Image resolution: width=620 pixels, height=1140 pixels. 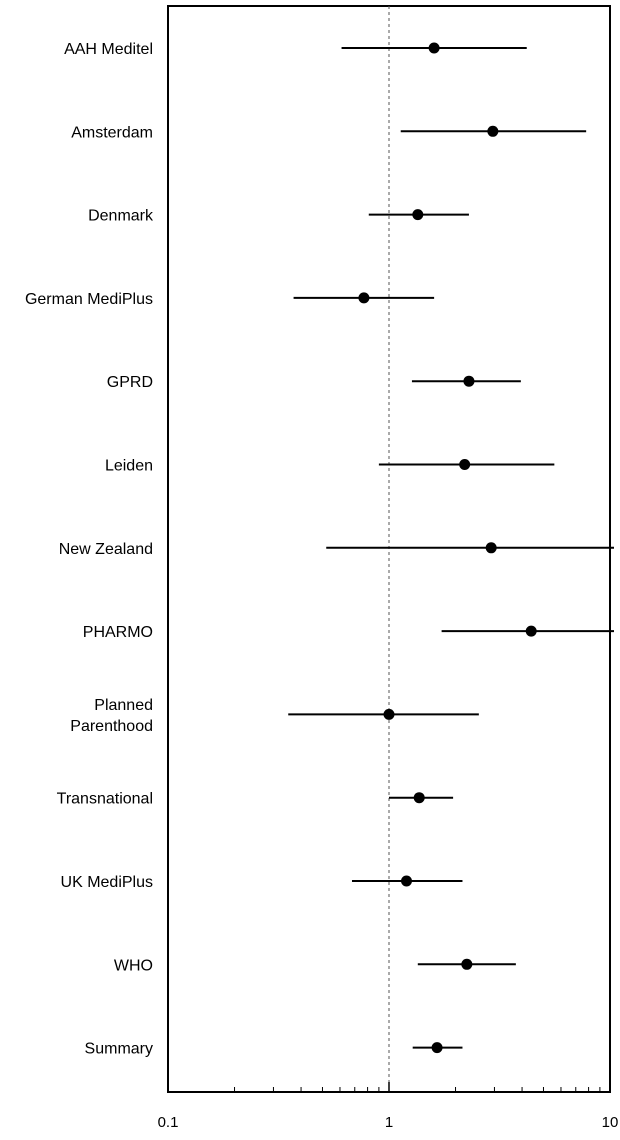 What do you see at coordinates (118, 632) in the screenshot?
I see `study-label: PHARMO` at bounding box center [118, 632].